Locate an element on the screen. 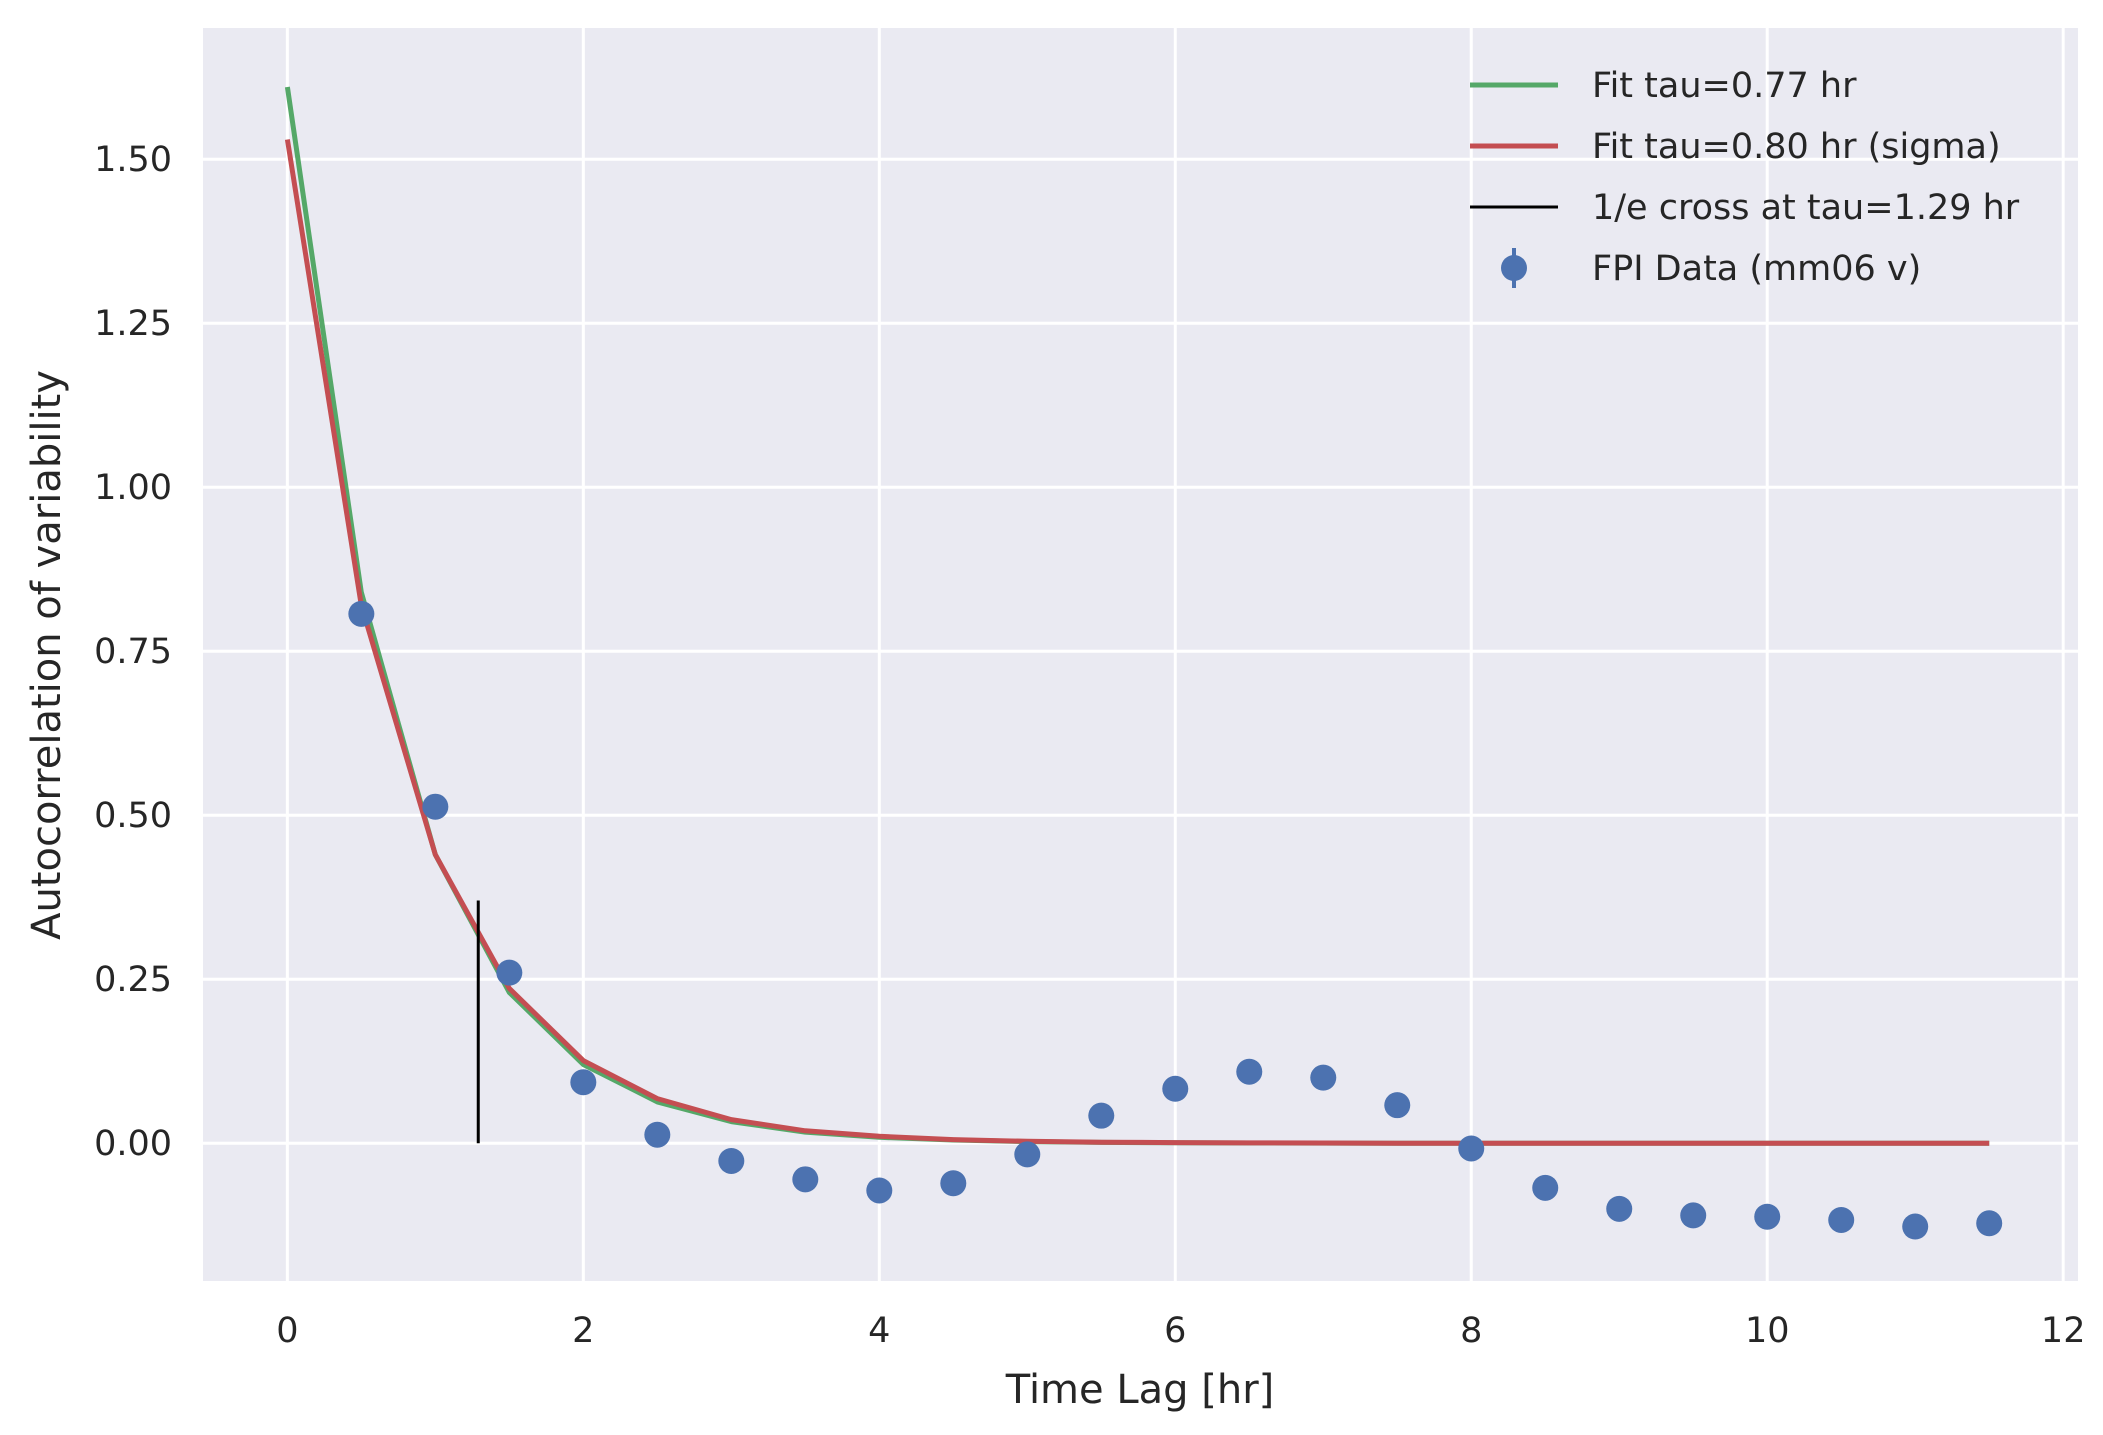 This screenshot has width=2103, height=1435. y-tick-label: 0.75 is located at coordinates (133, 652).